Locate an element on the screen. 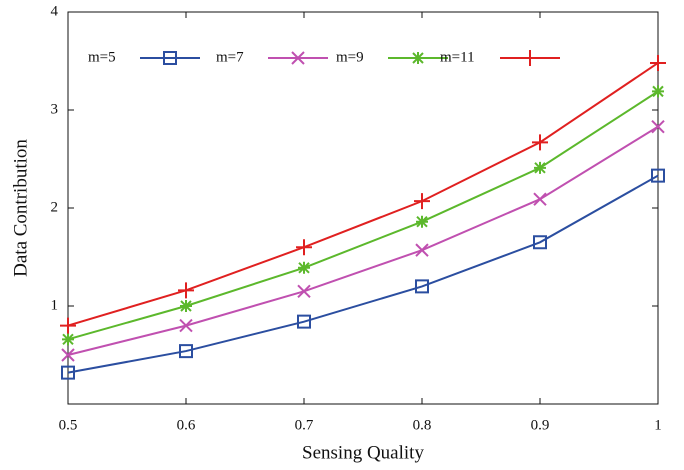 This screenshot has height=470, width=684. x-tick-label: 0.6 is located at coordinates (186, 425).